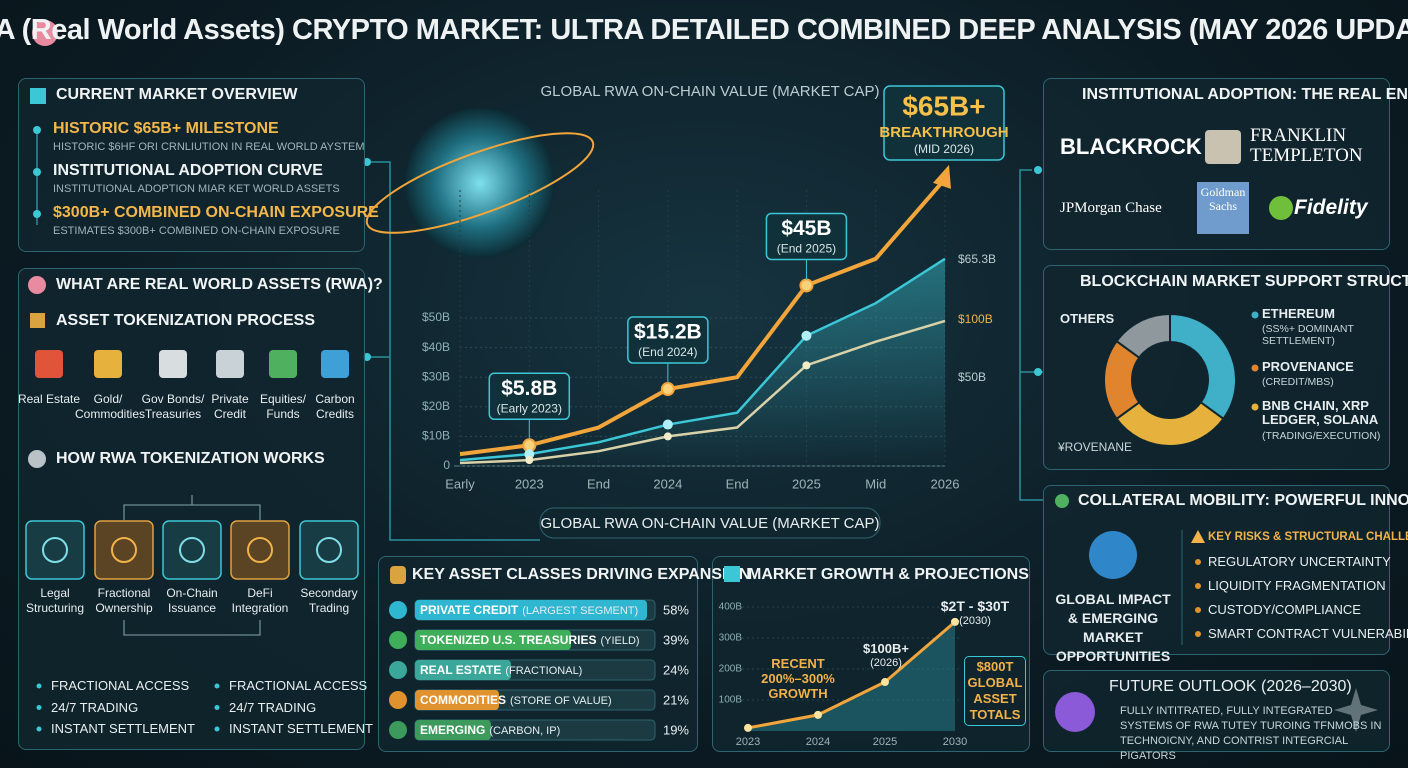 This screenshot has width=1408, height=768. Describe the element at coordinates (995, 691) in the screenshot. I see `annotation: $800T GLOBAL ASSET TOTALS` at that location.